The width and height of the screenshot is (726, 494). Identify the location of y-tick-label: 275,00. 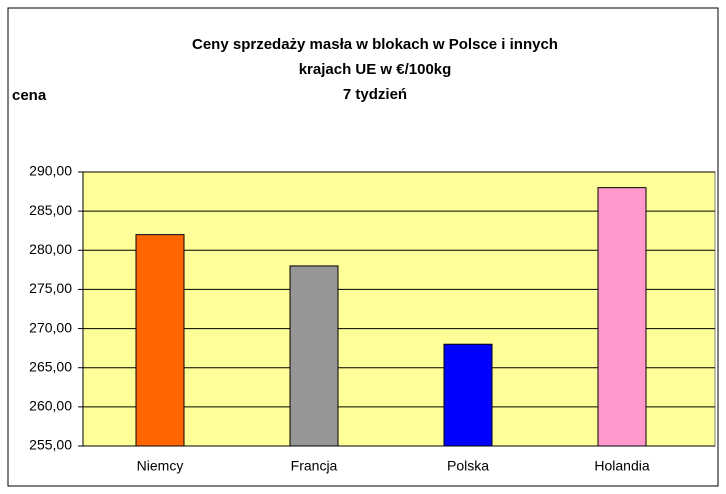
(50, 288).